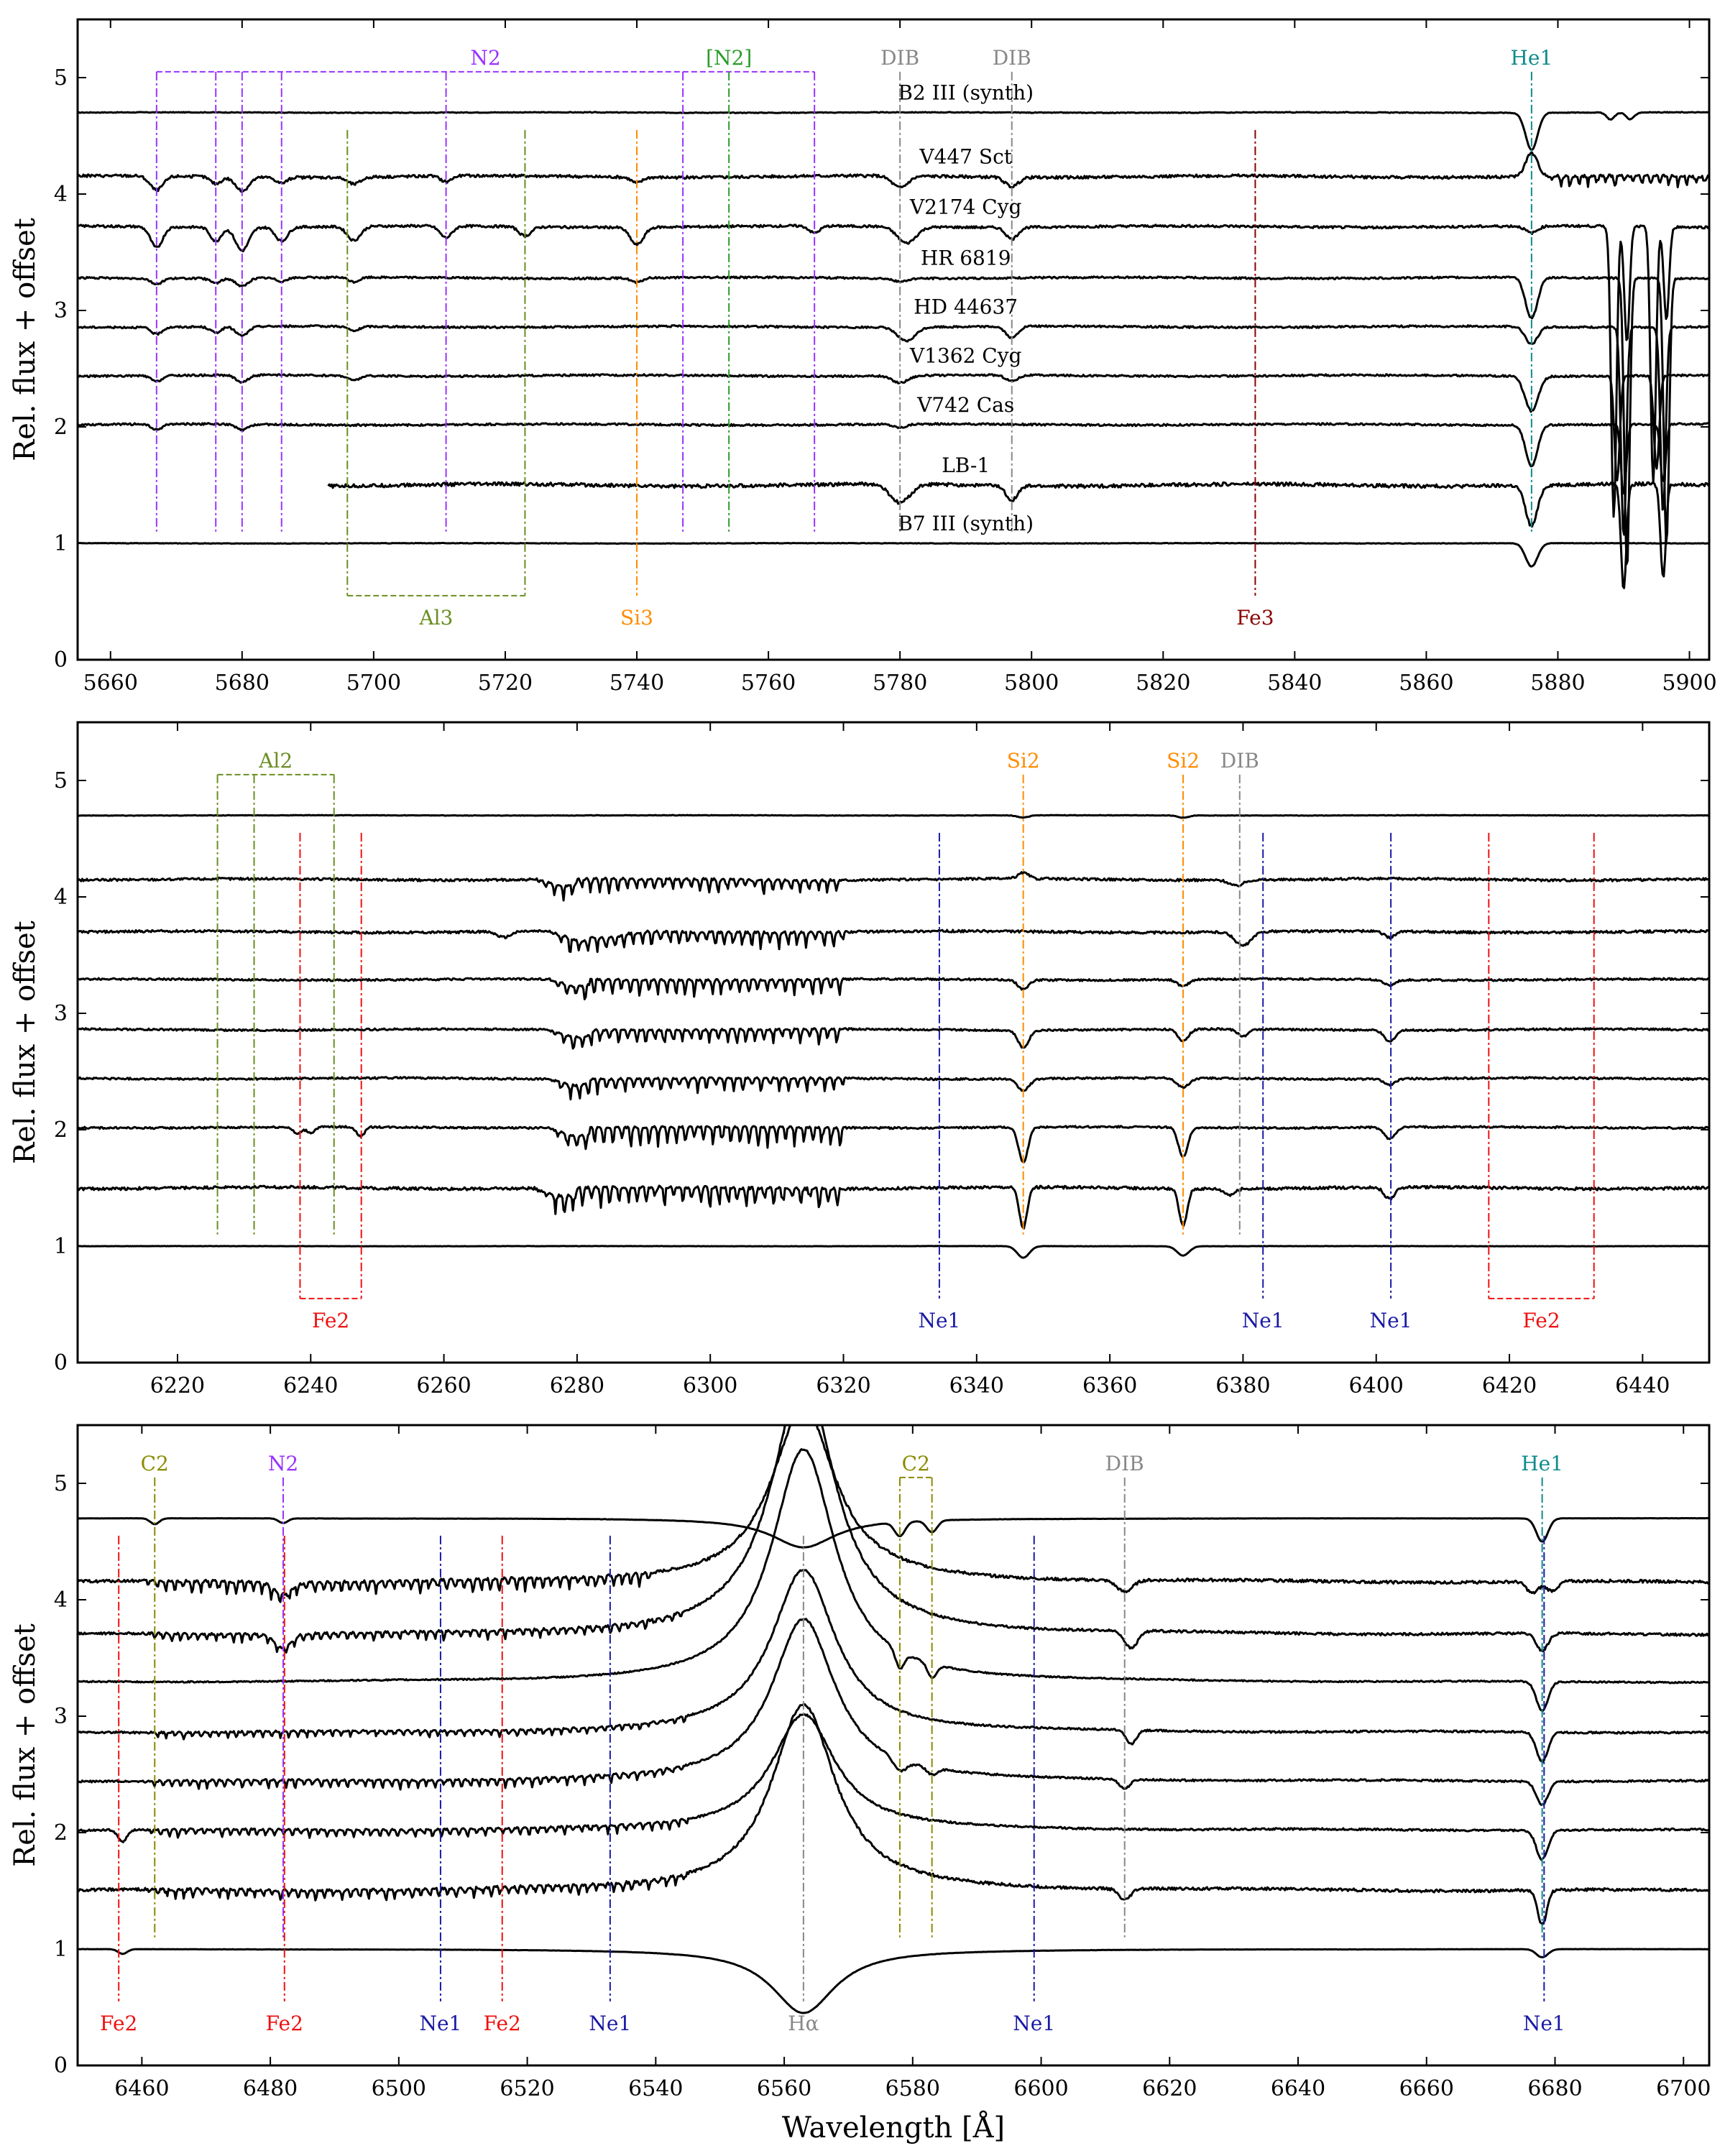 The image size is (1725, 2156). What do you see at coordinates (893, 2128) in the screenshot?
I see `x-axis-label: Wavelength [Å]` at bounding box center [893, 2128].